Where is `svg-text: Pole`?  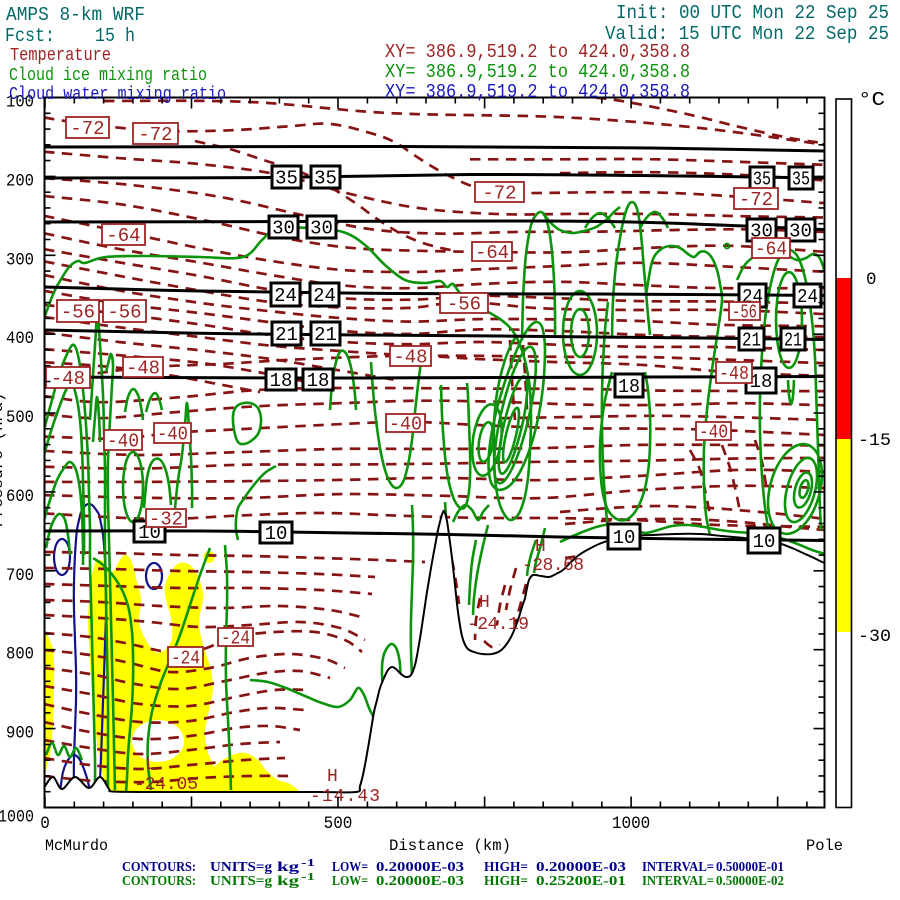
svg-text: Pole is located at coordinates (824, 846).